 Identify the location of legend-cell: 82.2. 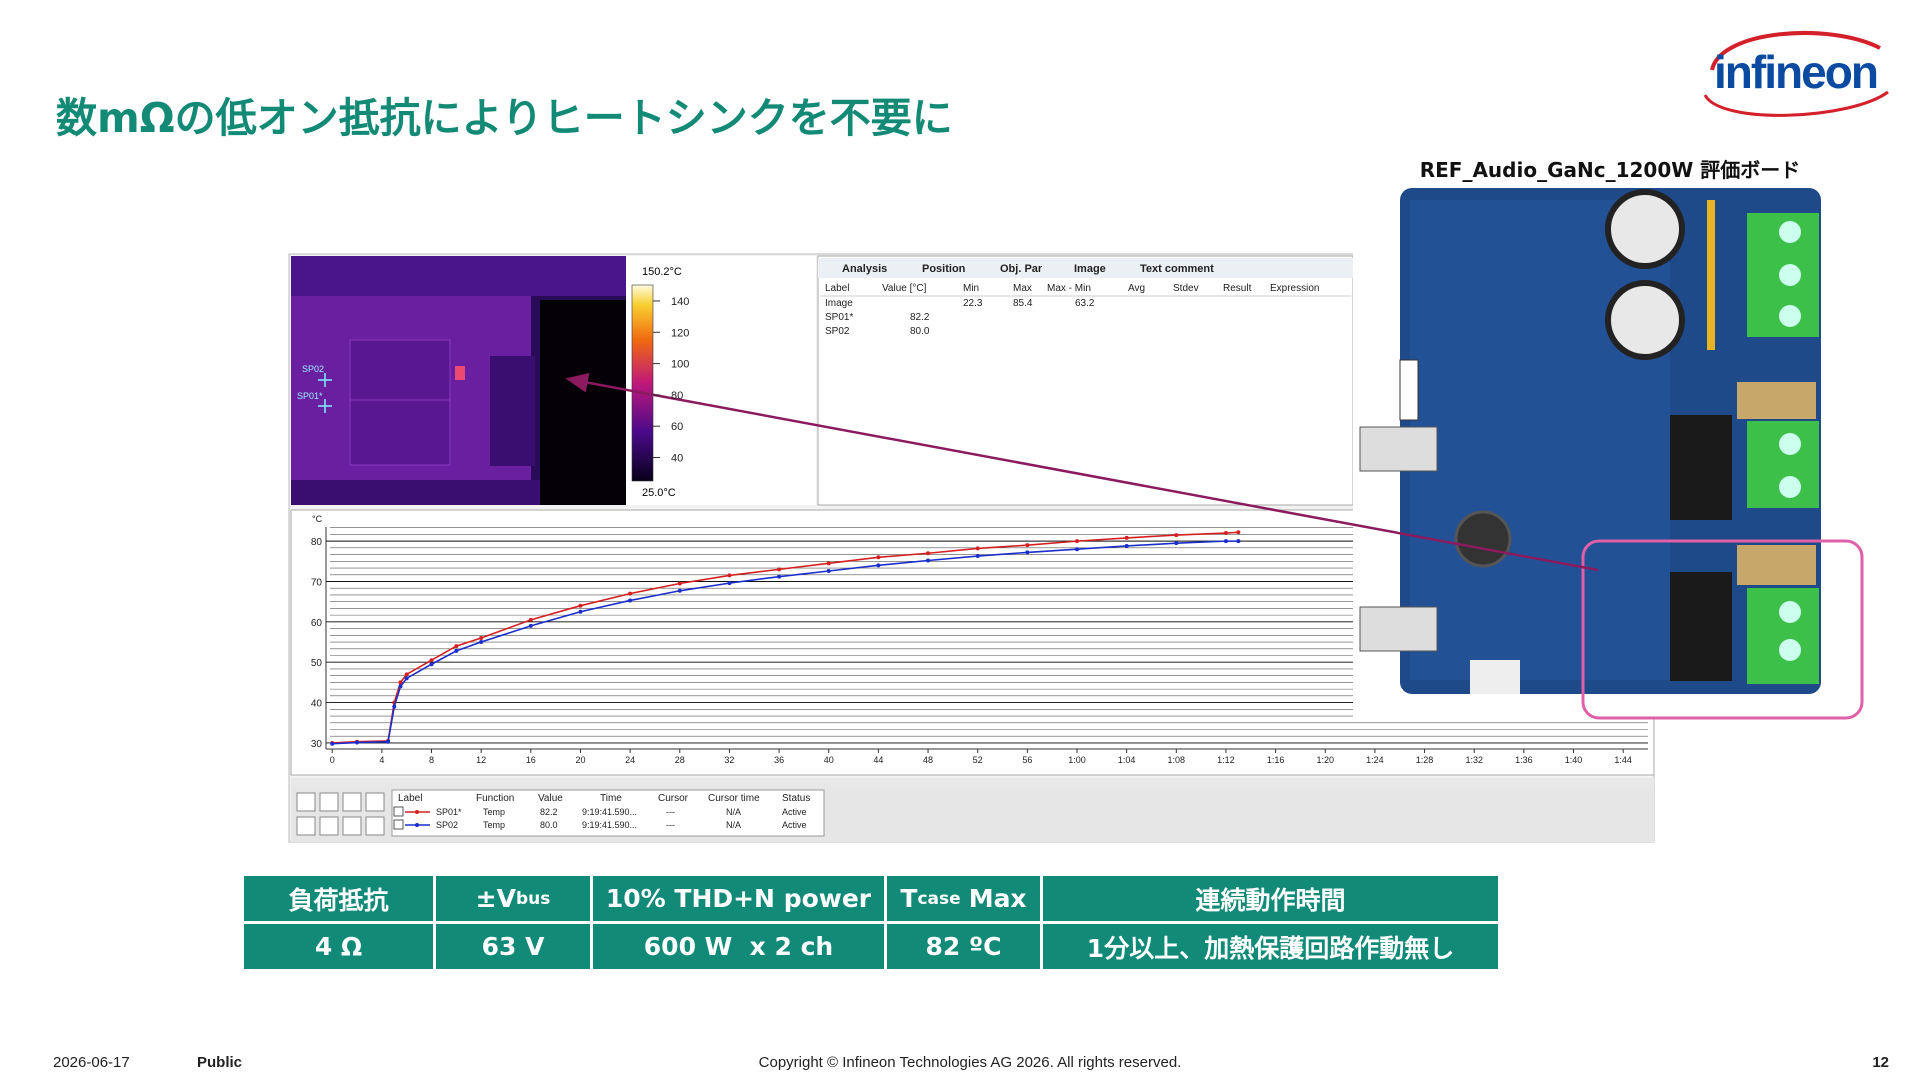
(549, 812).